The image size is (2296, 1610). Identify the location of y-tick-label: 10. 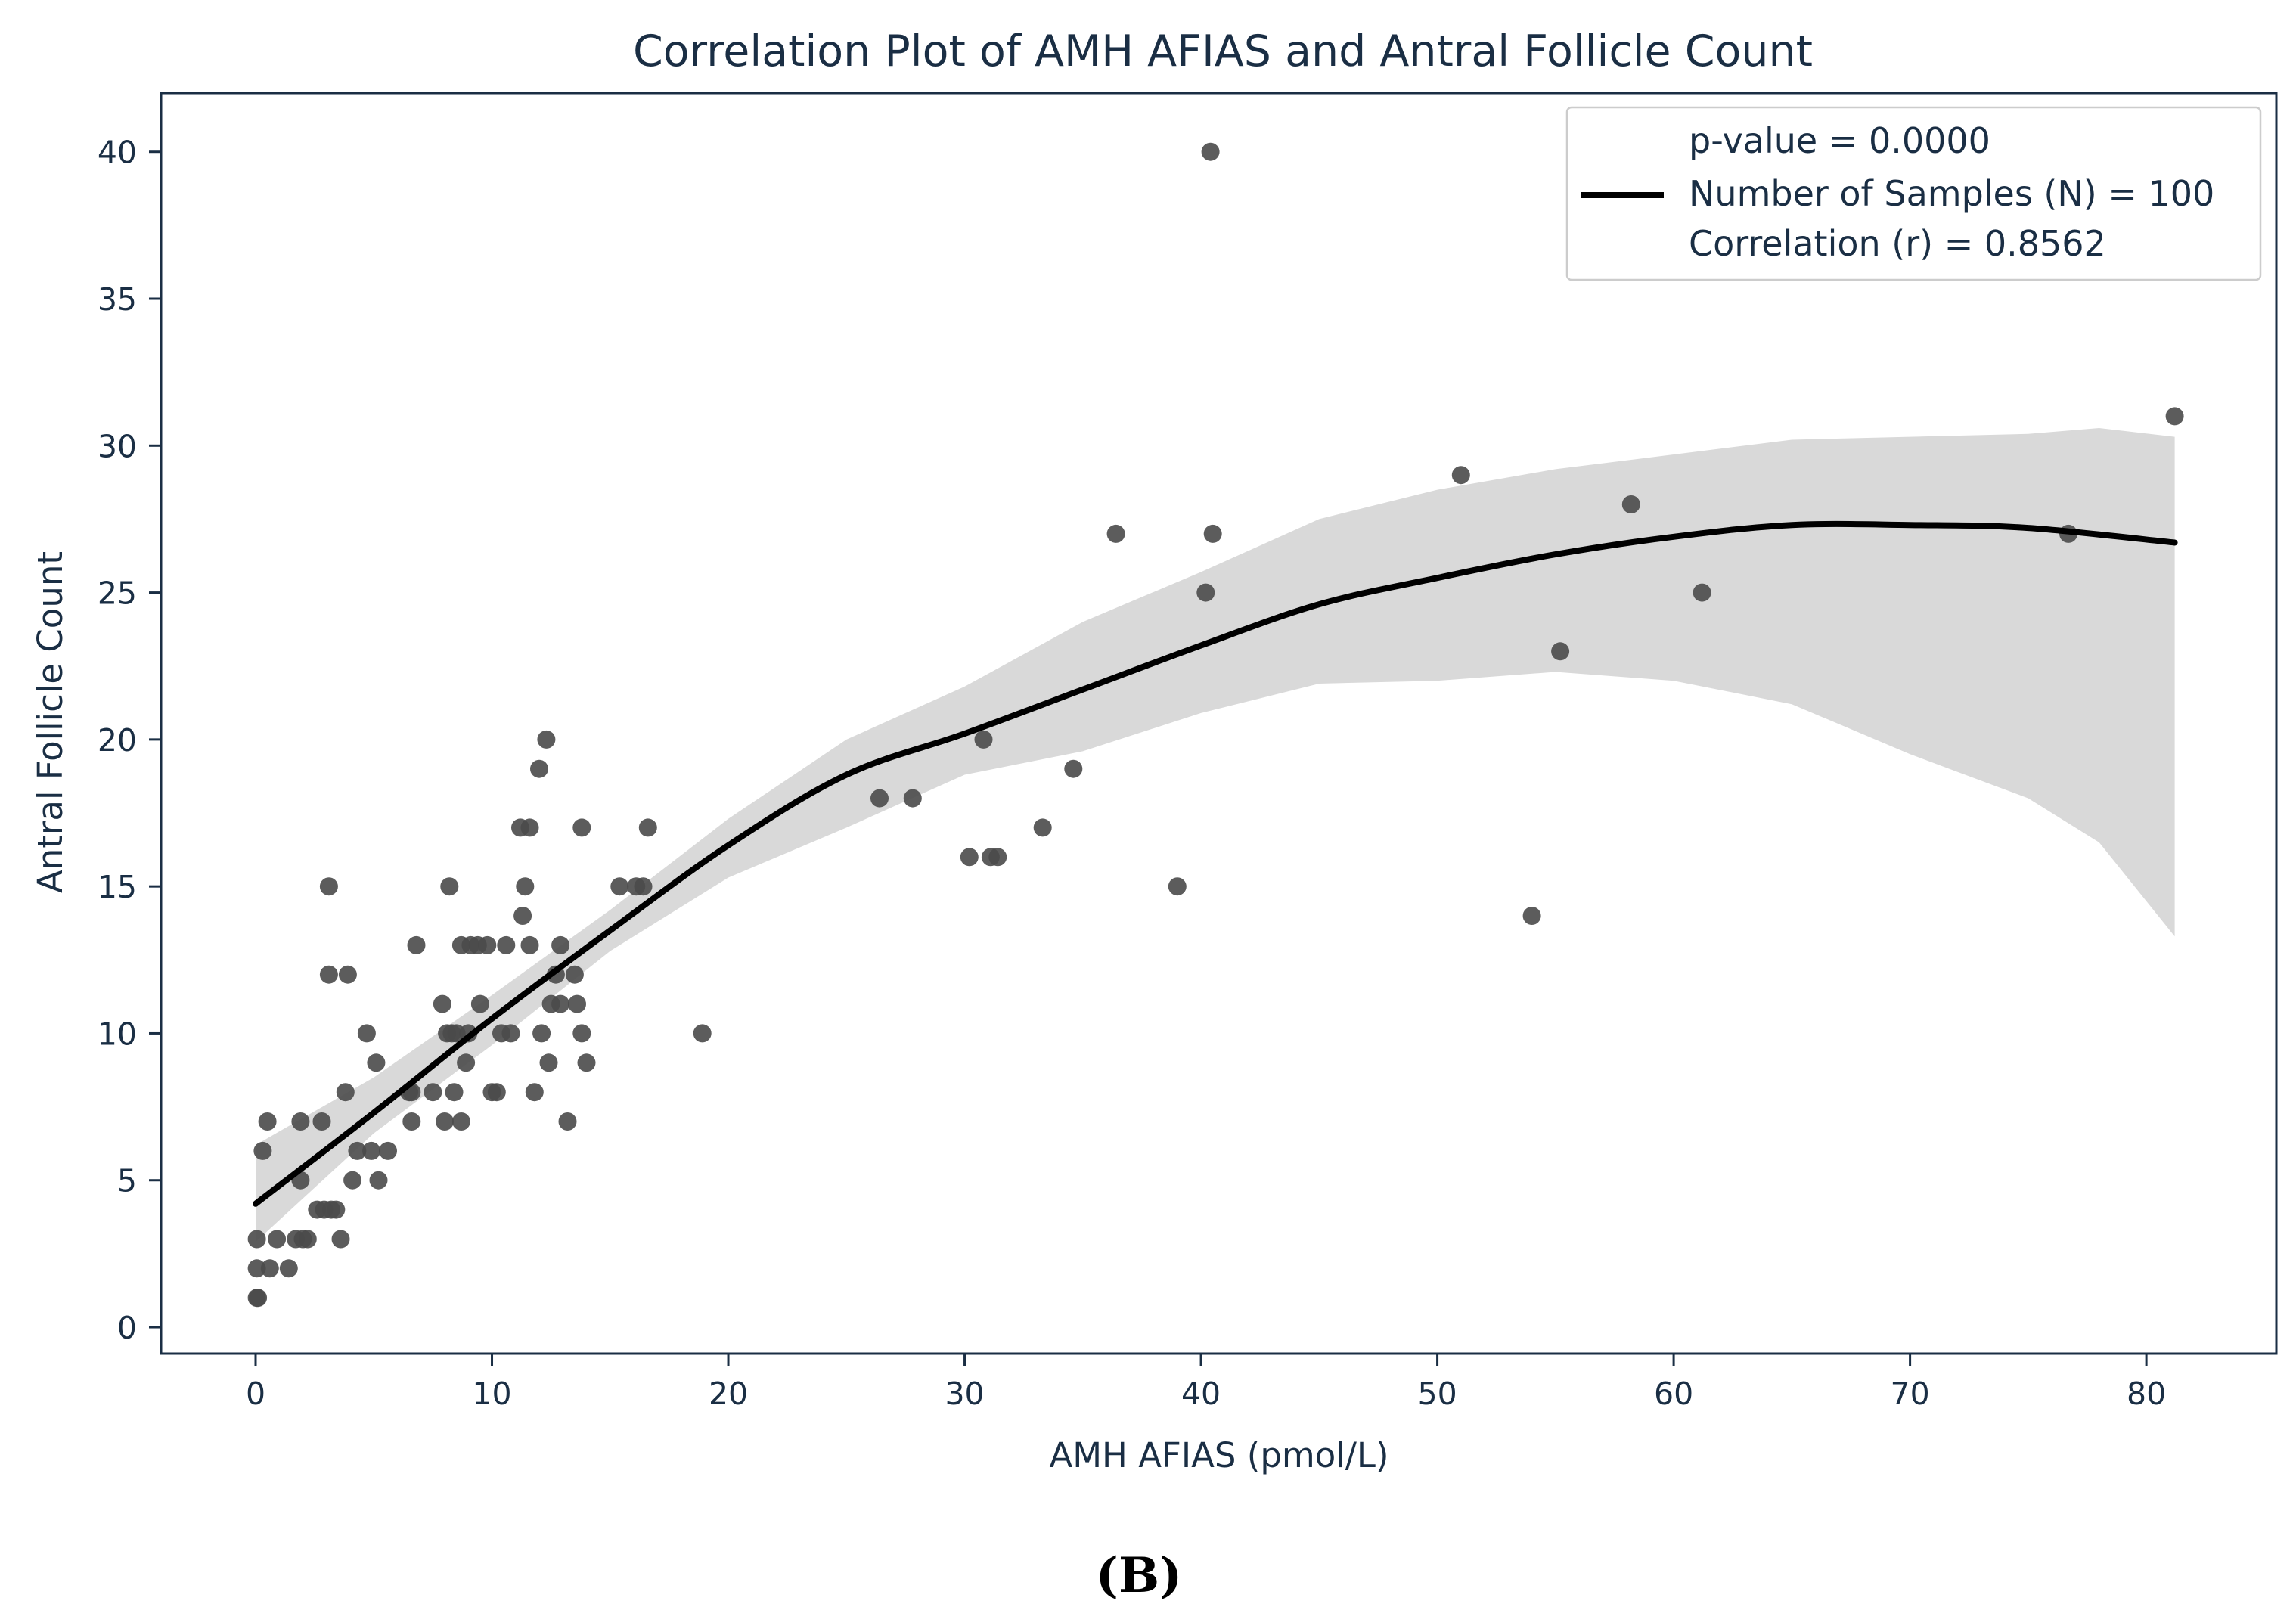
(117, 1034).